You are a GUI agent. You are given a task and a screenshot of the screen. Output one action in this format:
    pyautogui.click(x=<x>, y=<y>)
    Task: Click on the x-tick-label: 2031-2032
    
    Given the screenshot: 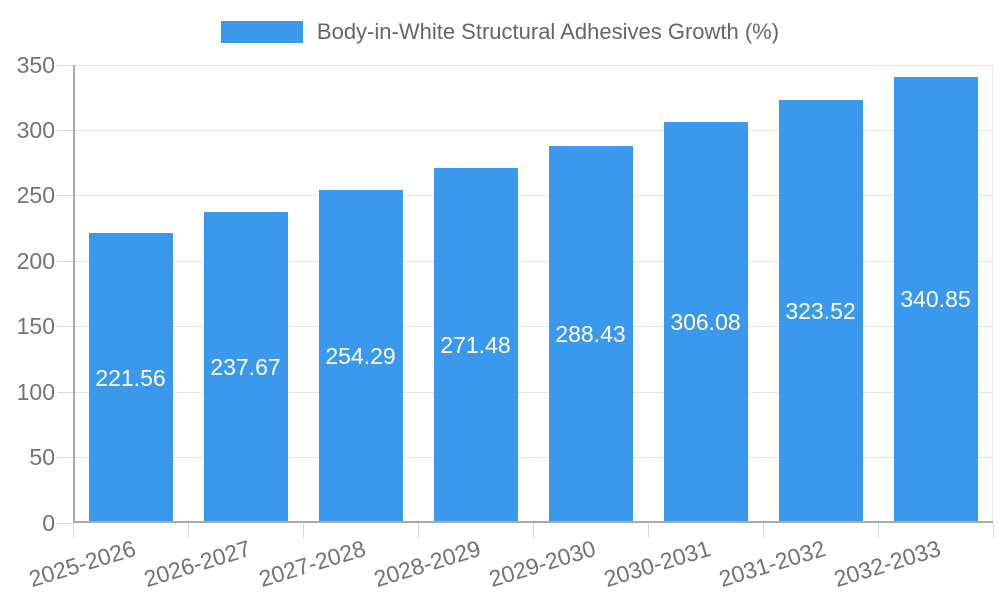 What is the action you would take?
    pyautogui.click(x=772, y=564)
    